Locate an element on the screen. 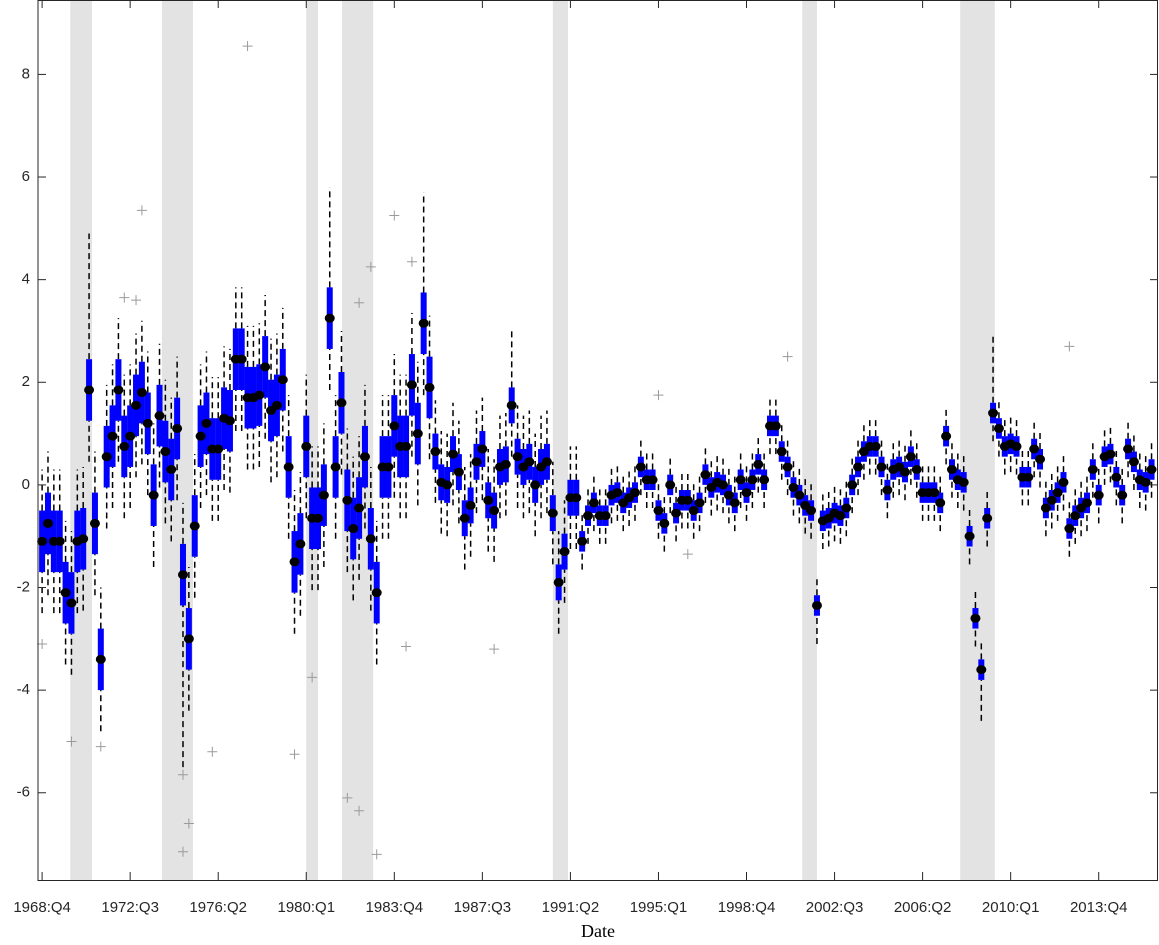 This screenshot has height=945, width=1159. x-tick-label: 1983:Q4 is located at coordinates (395, 907).